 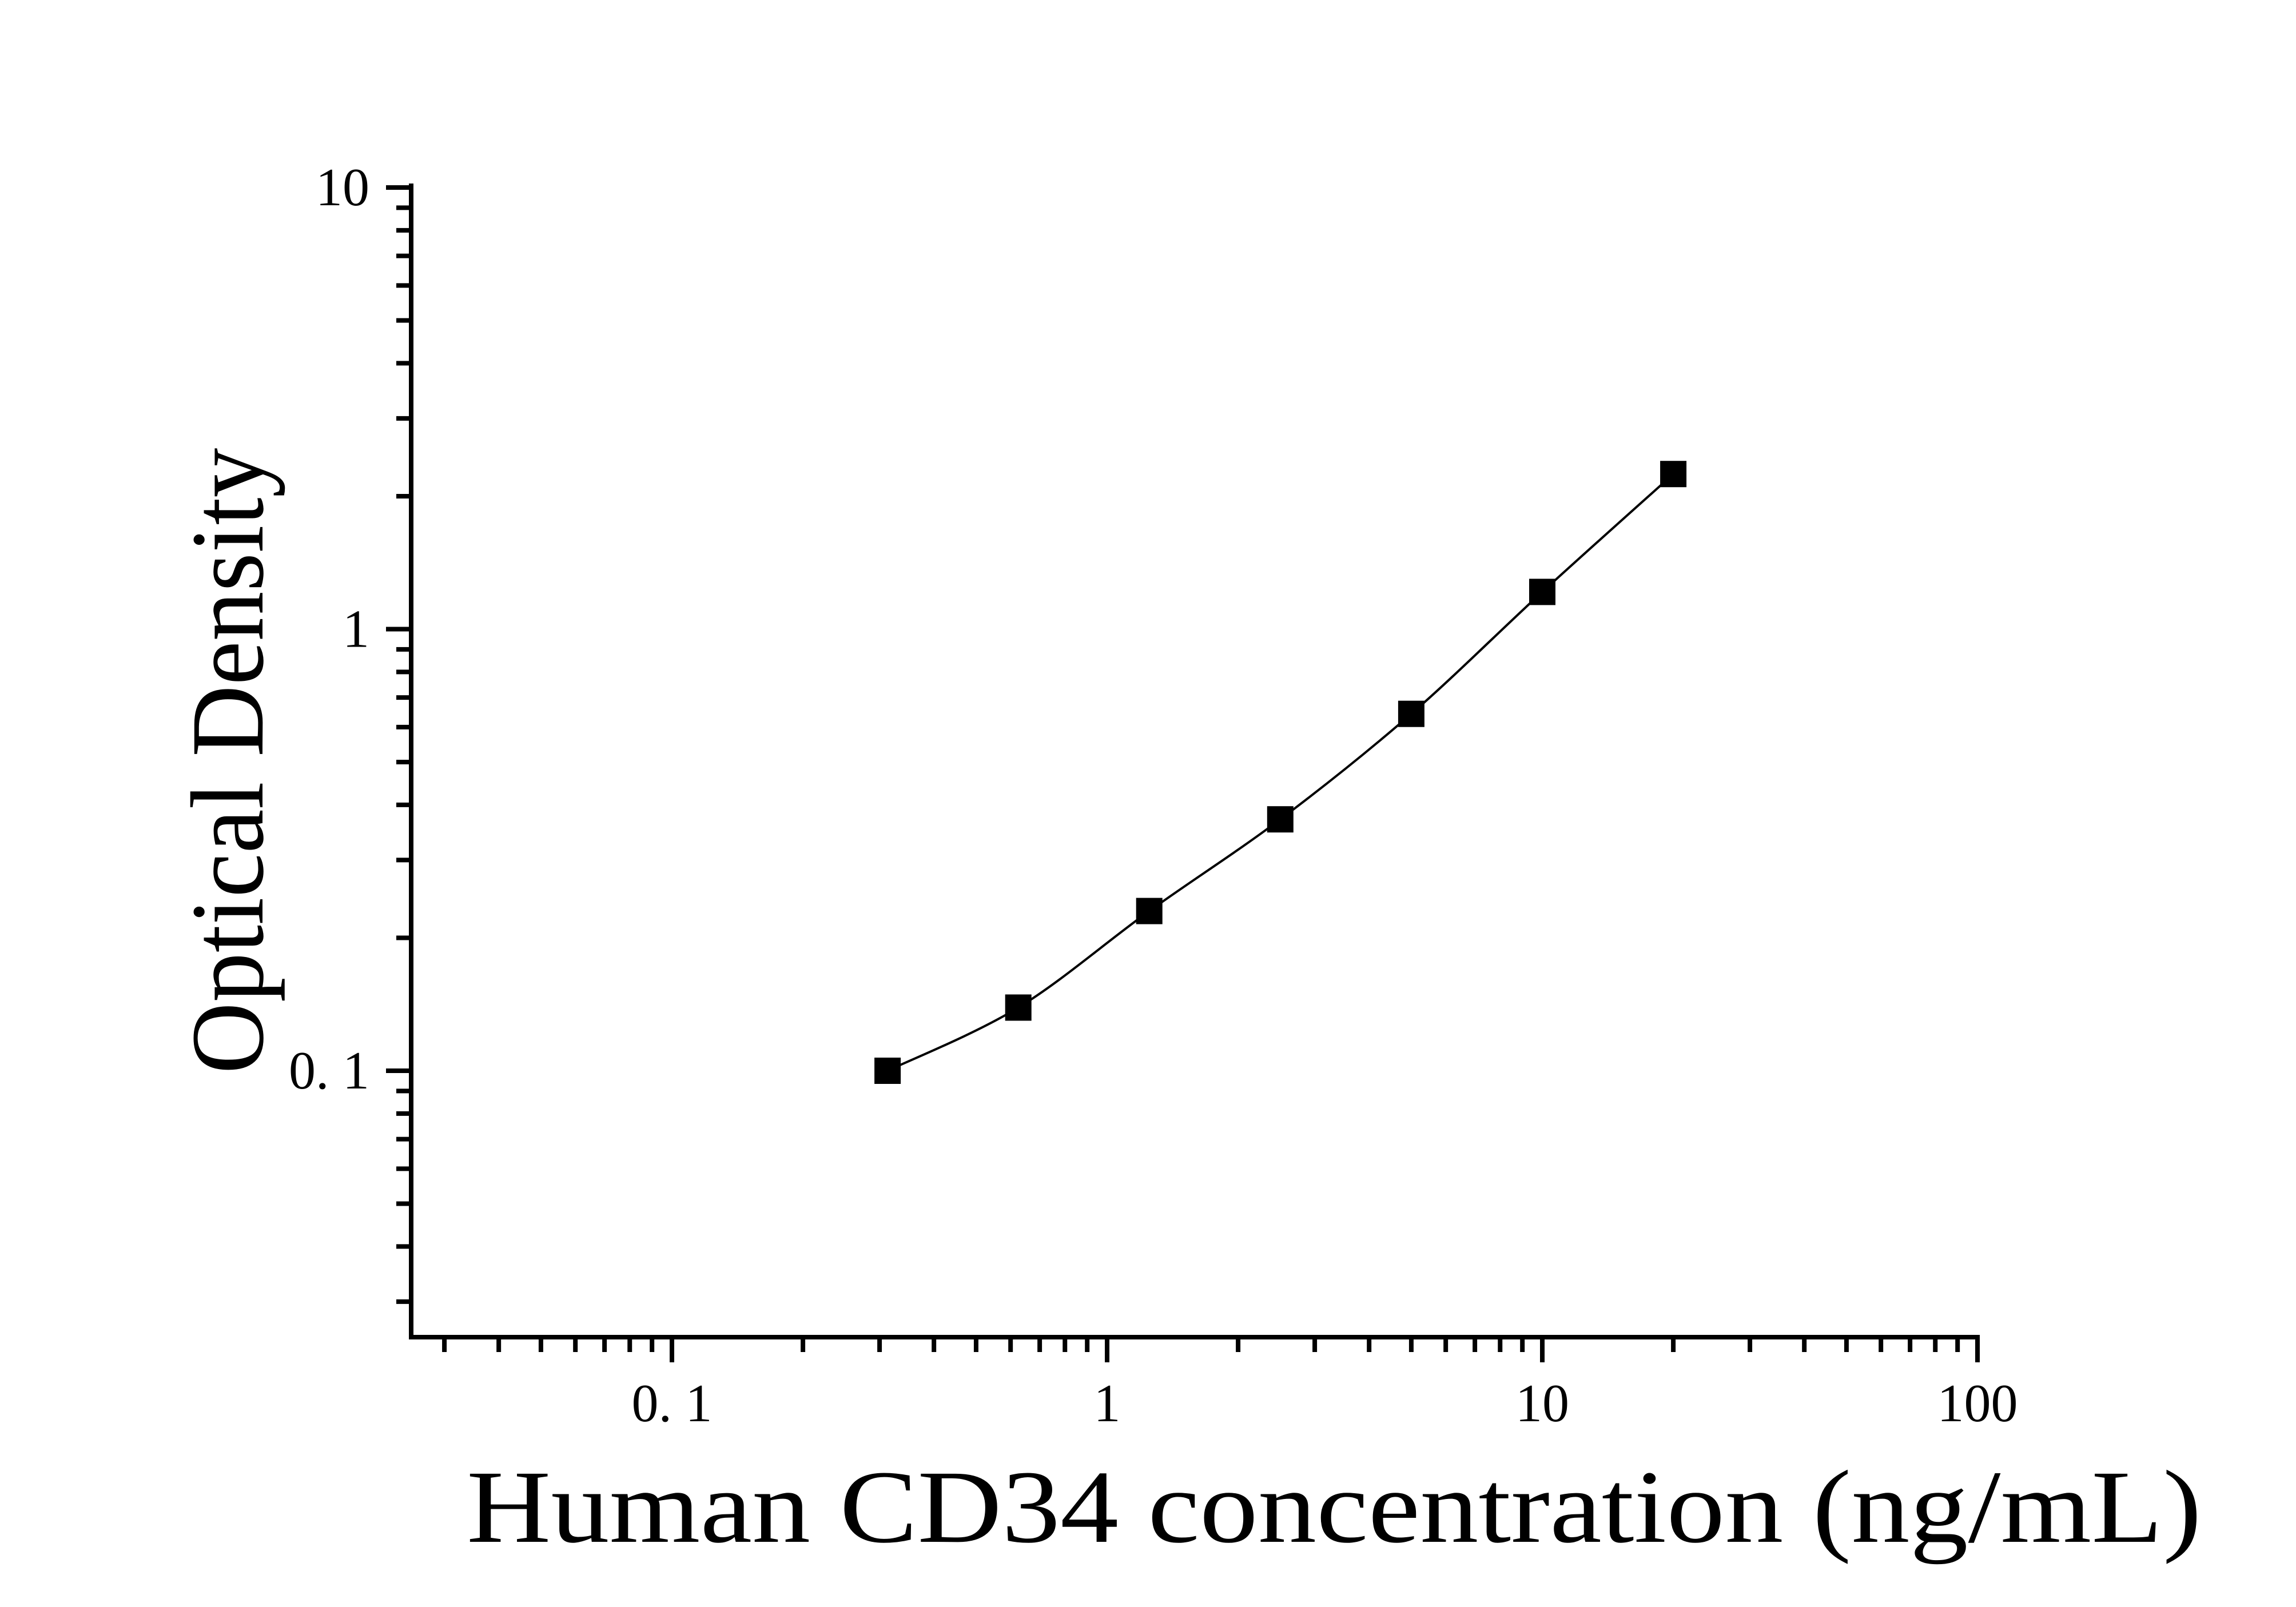 I want to click on y-axis-title: Optical Density, so click(x=227, y=761).